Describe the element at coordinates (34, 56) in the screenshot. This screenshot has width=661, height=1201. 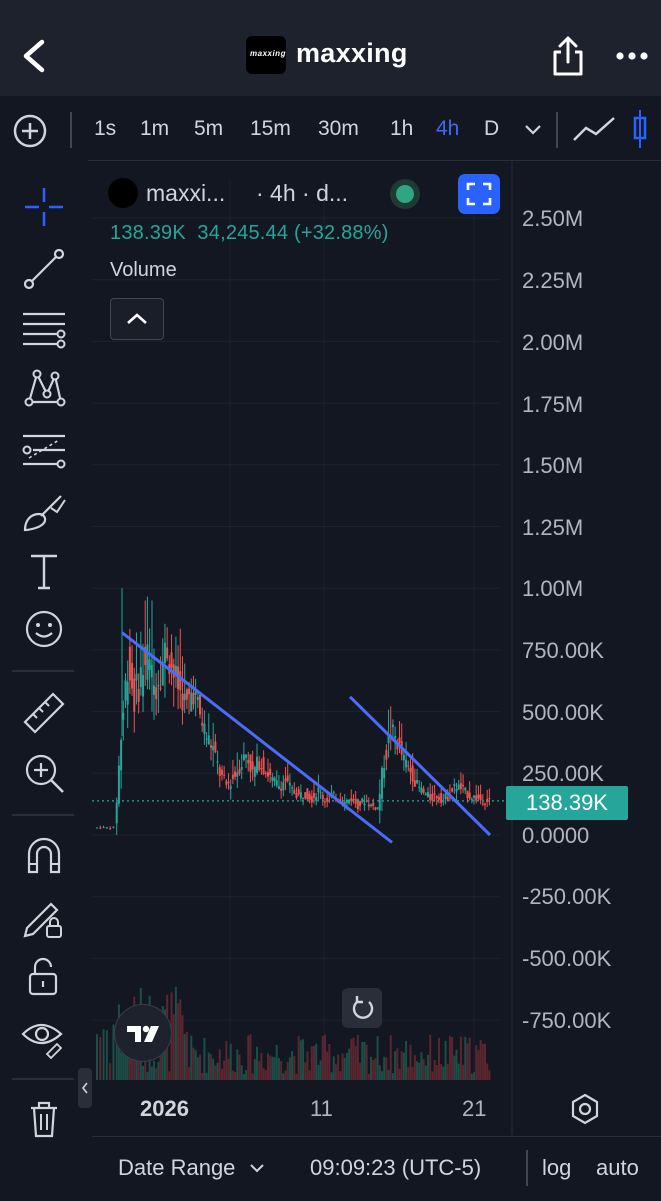
I see `back-button` at that location.